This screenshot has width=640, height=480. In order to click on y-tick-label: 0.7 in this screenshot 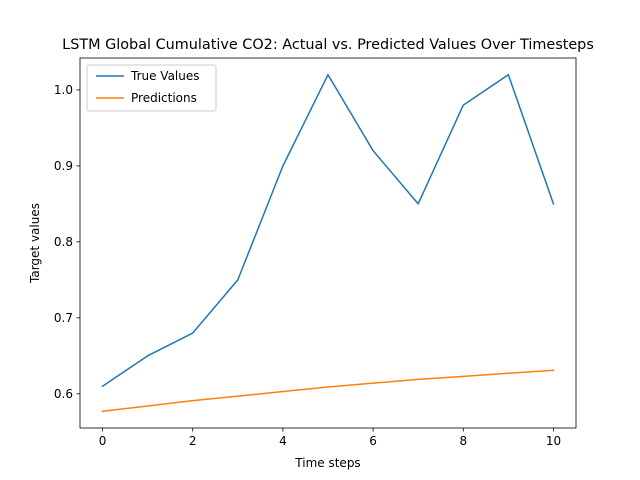, I will do `click(63, 318)`.